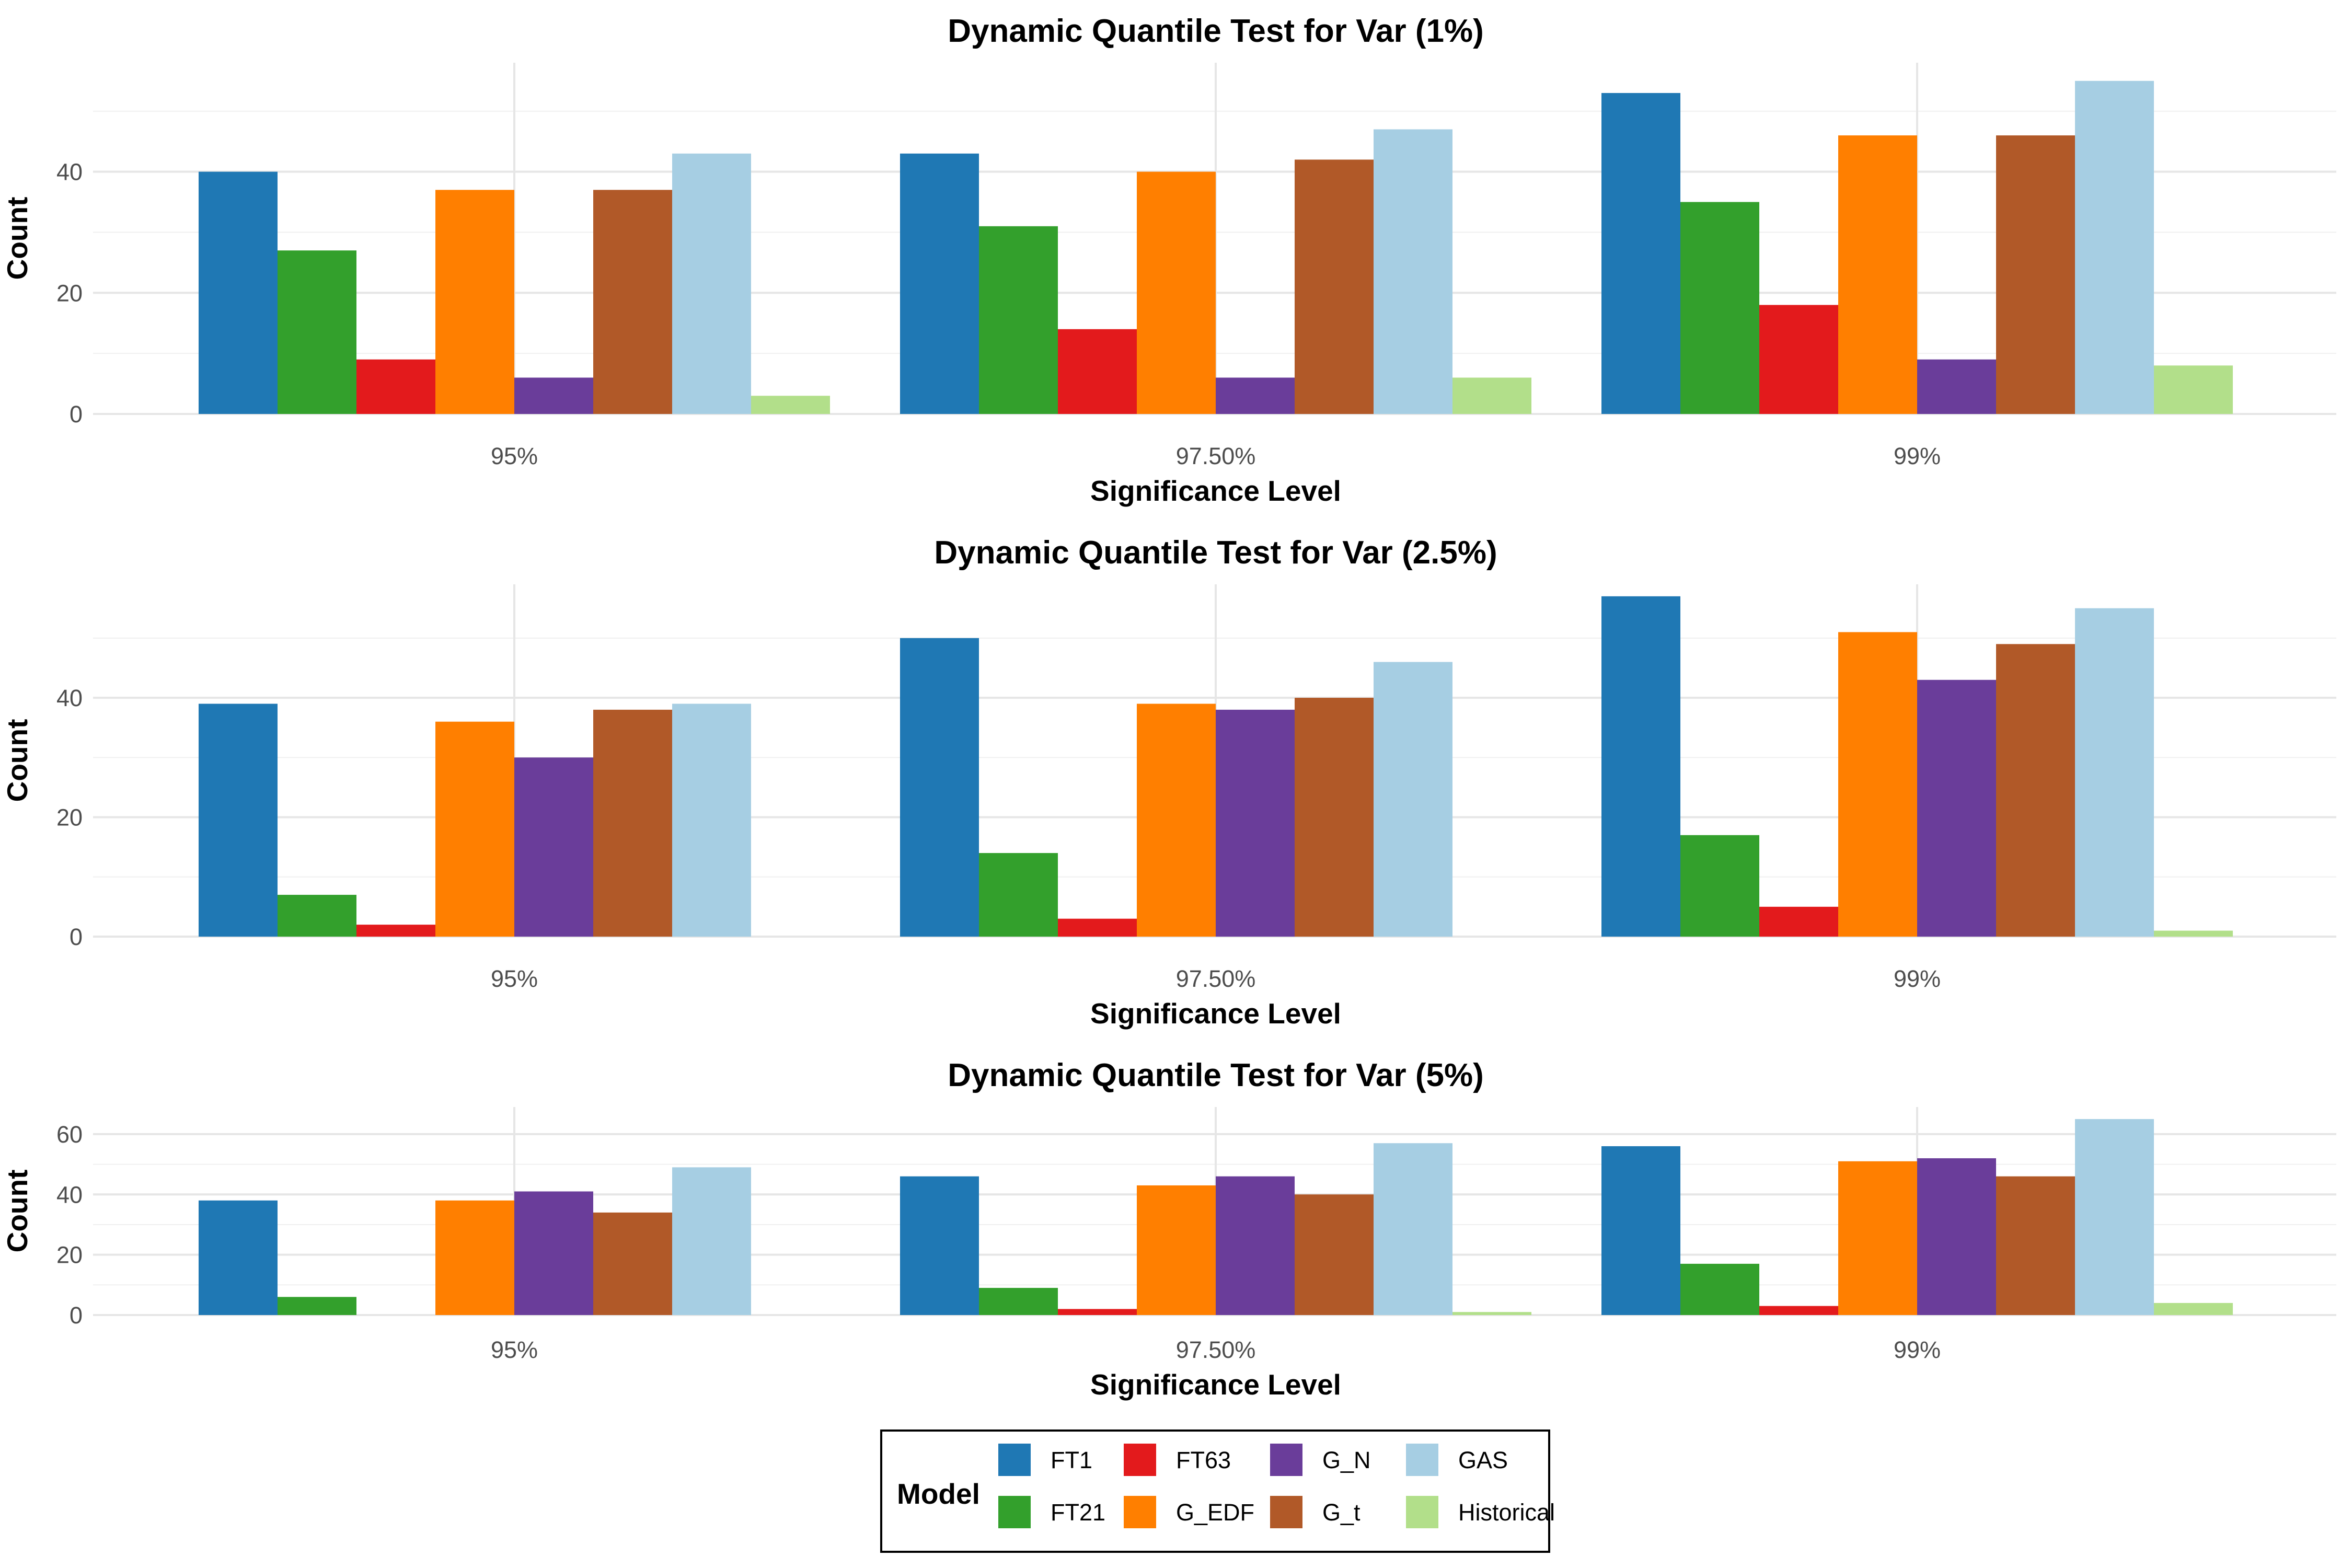 Image resolution: width=2352 pixels, height=1568 pixels. Describe the element at coordinates (790, 405) in the screenshot. I see `bar-Historical-95%` at that location.